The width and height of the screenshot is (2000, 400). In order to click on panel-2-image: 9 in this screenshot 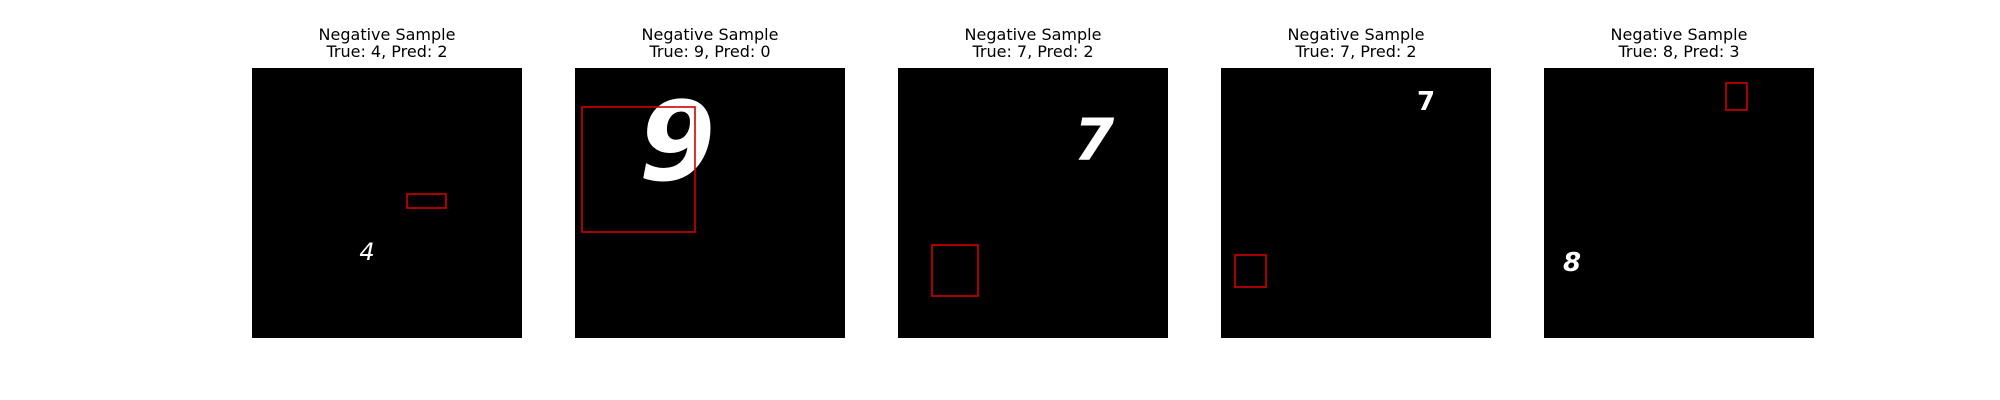, I will do `click(710, 203)`.